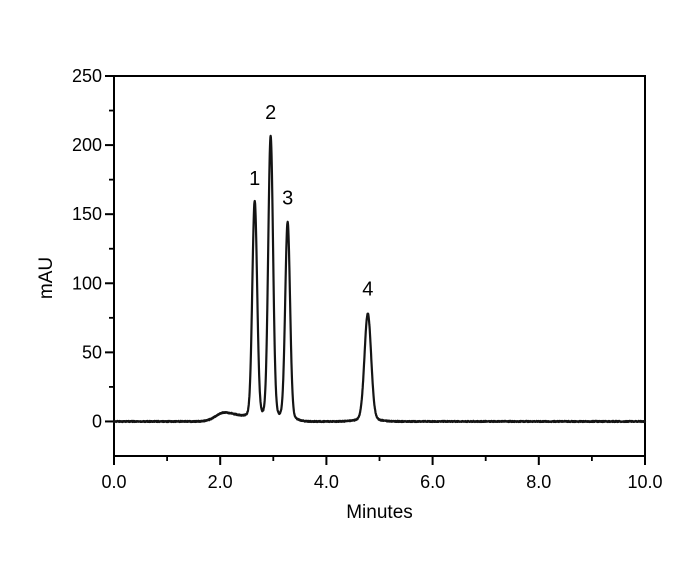 This screenshot has height=566, width=700. Describe the element at coordinates (254, 179) in the screenshot. I see `peak-label: 1` at that location.